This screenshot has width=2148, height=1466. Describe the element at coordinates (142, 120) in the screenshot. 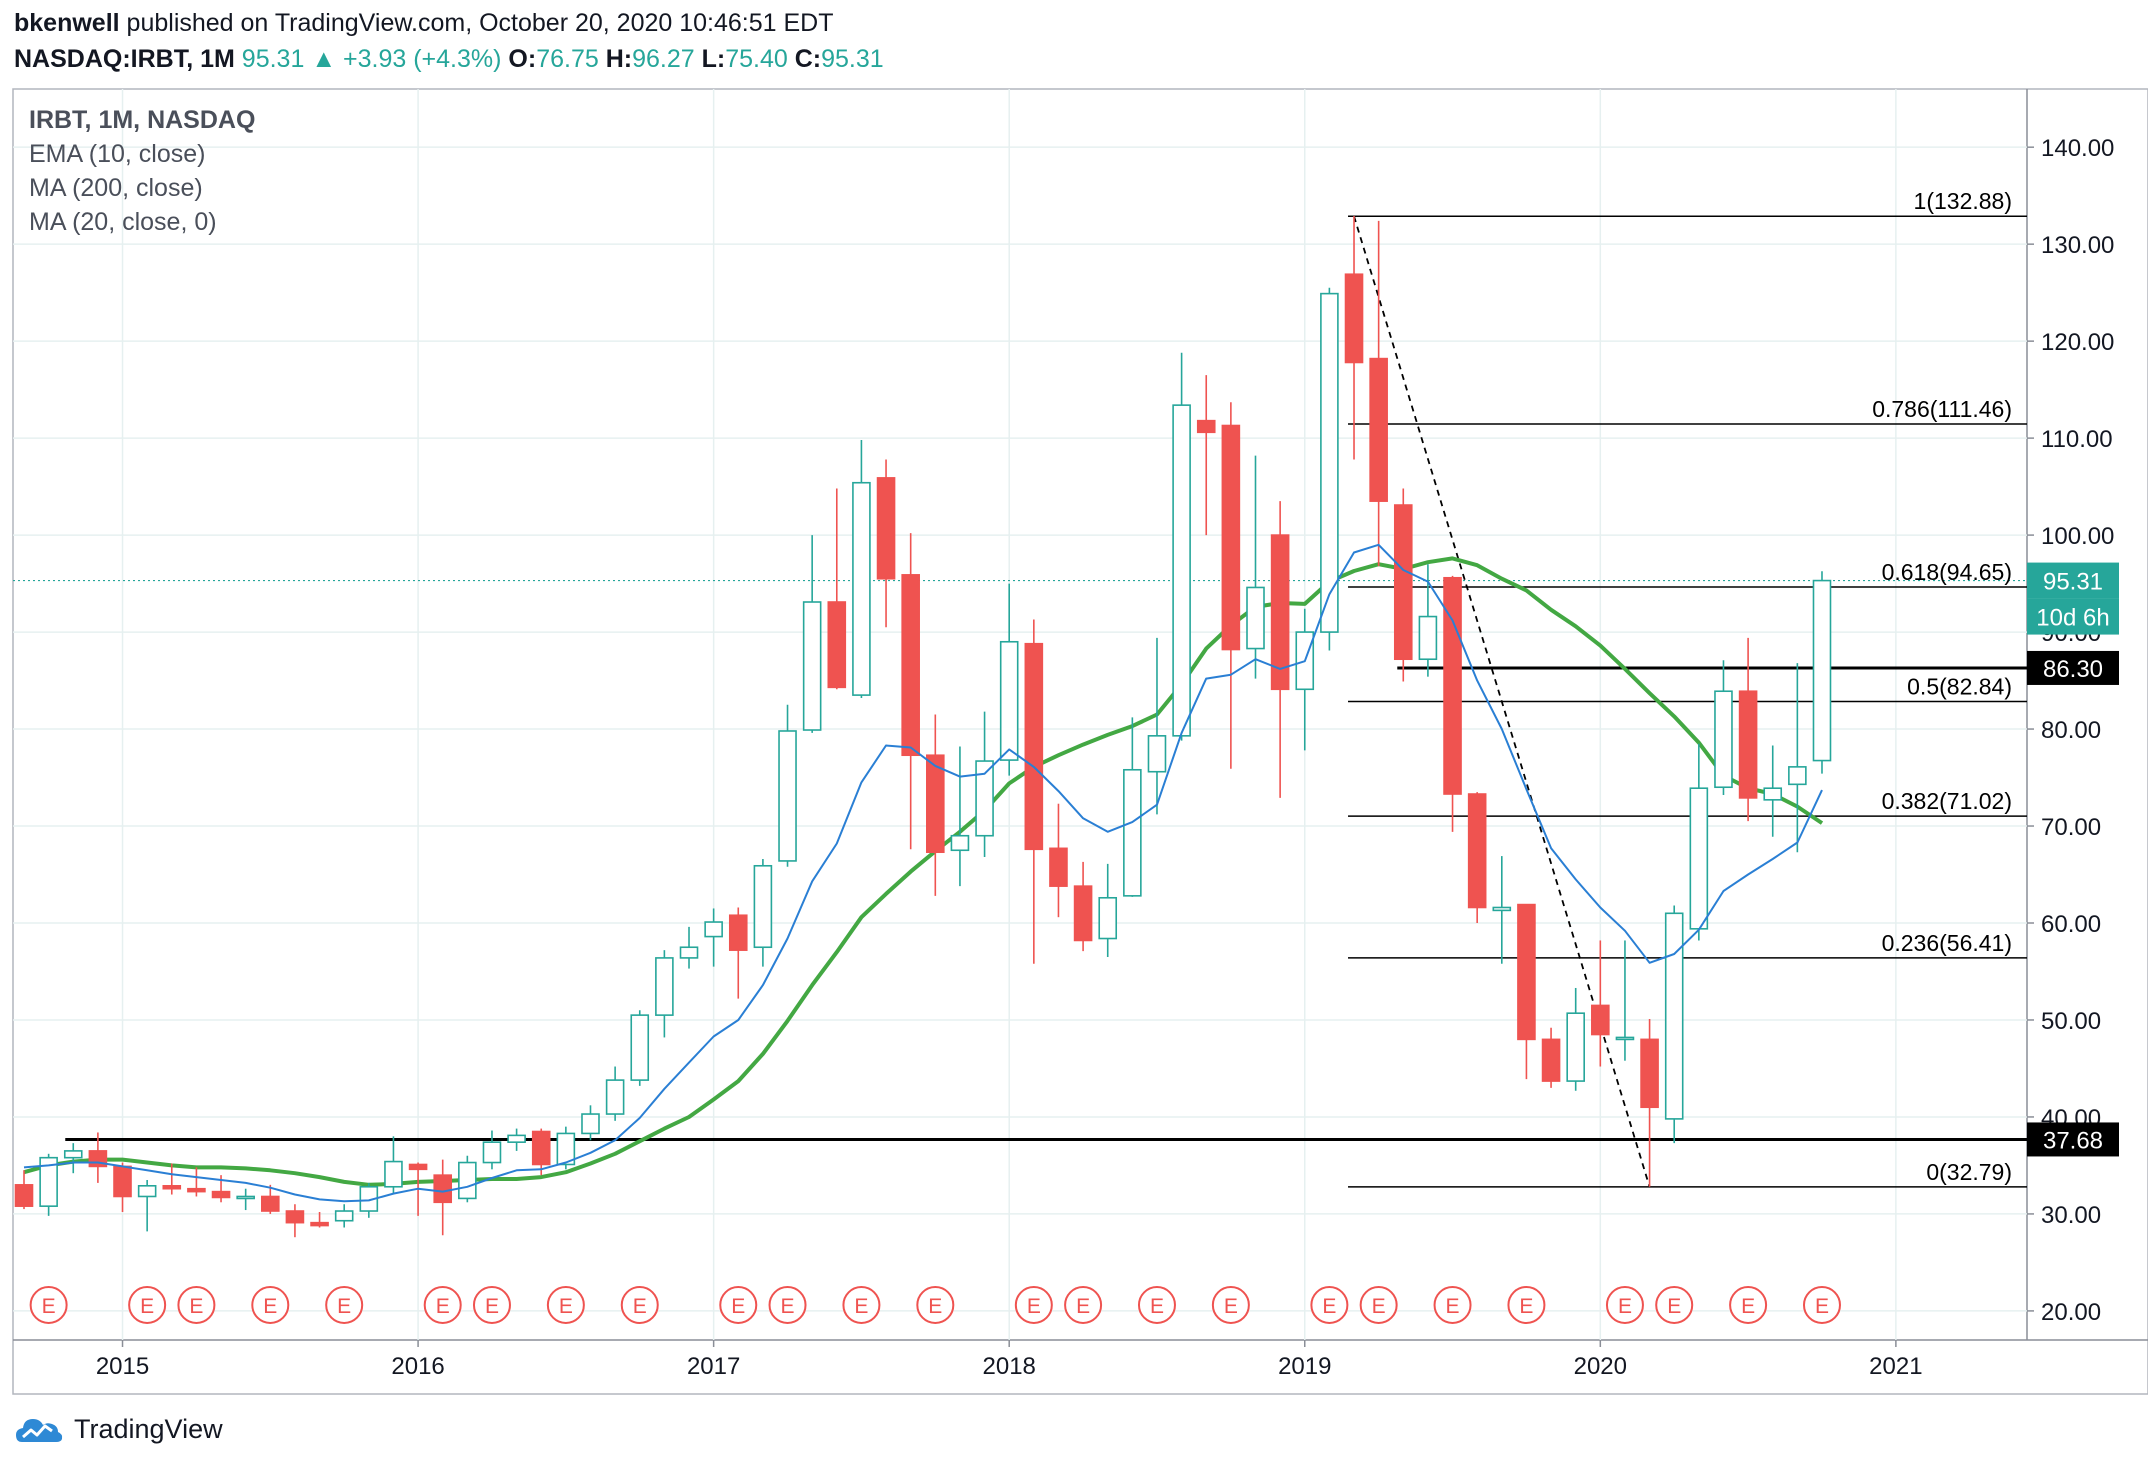

I see `legend-symbol: IRBT, 1M, NASDAQ` at that location.